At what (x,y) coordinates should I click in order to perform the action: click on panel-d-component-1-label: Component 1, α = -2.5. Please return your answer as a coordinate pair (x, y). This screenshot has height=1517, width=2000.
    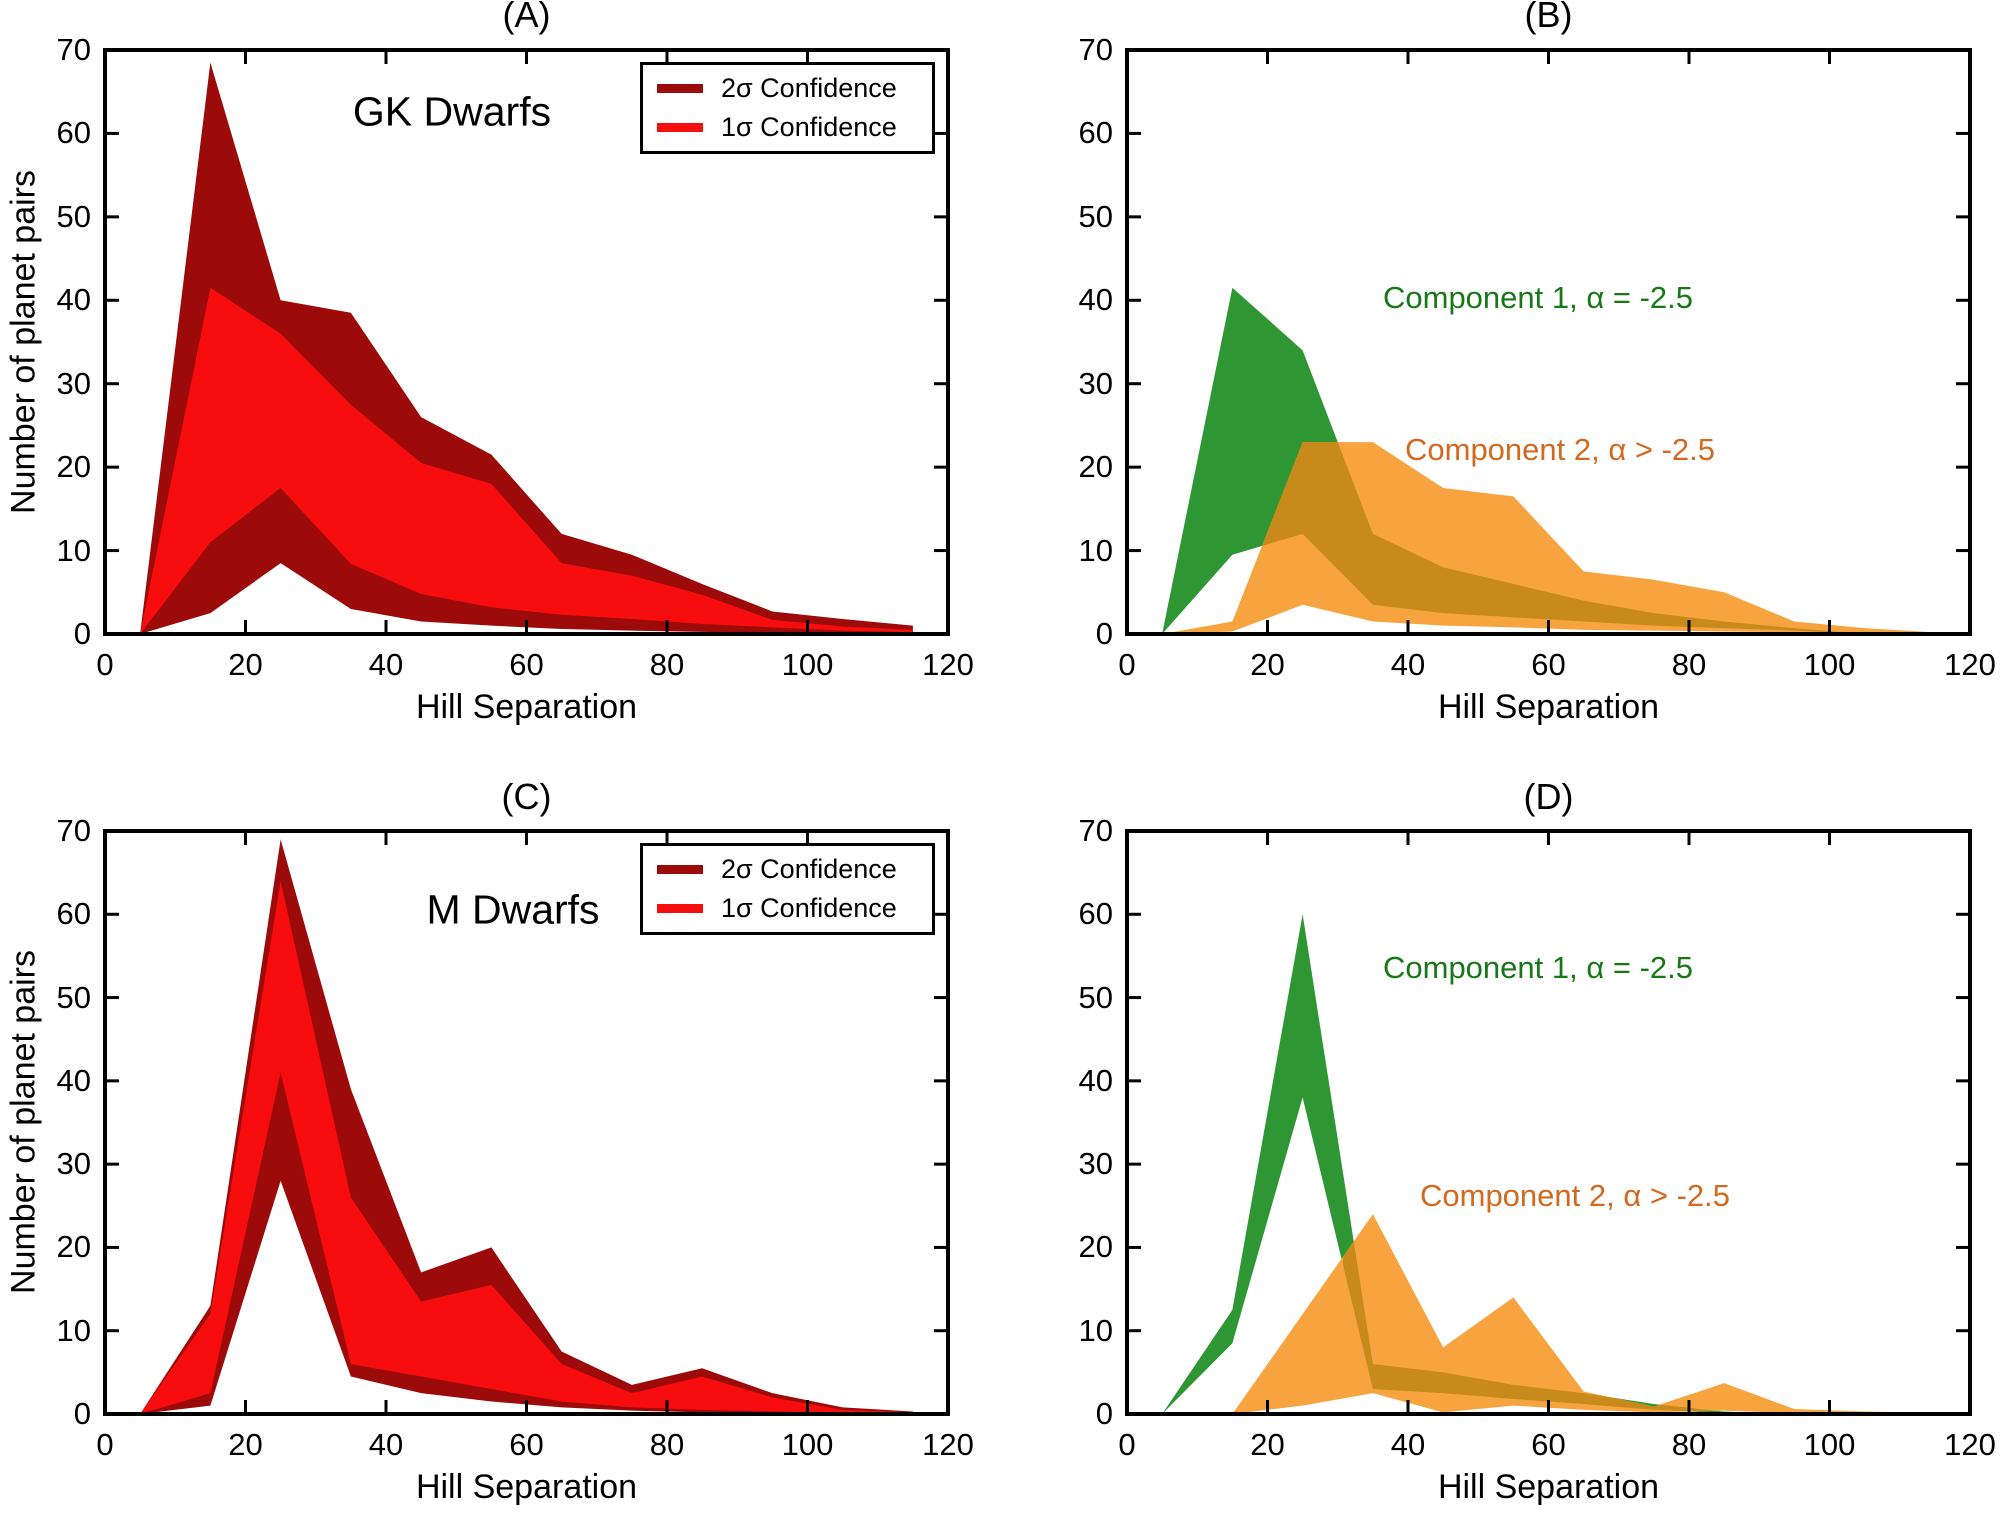
    Looking at the image, I should click on (1538, 967).